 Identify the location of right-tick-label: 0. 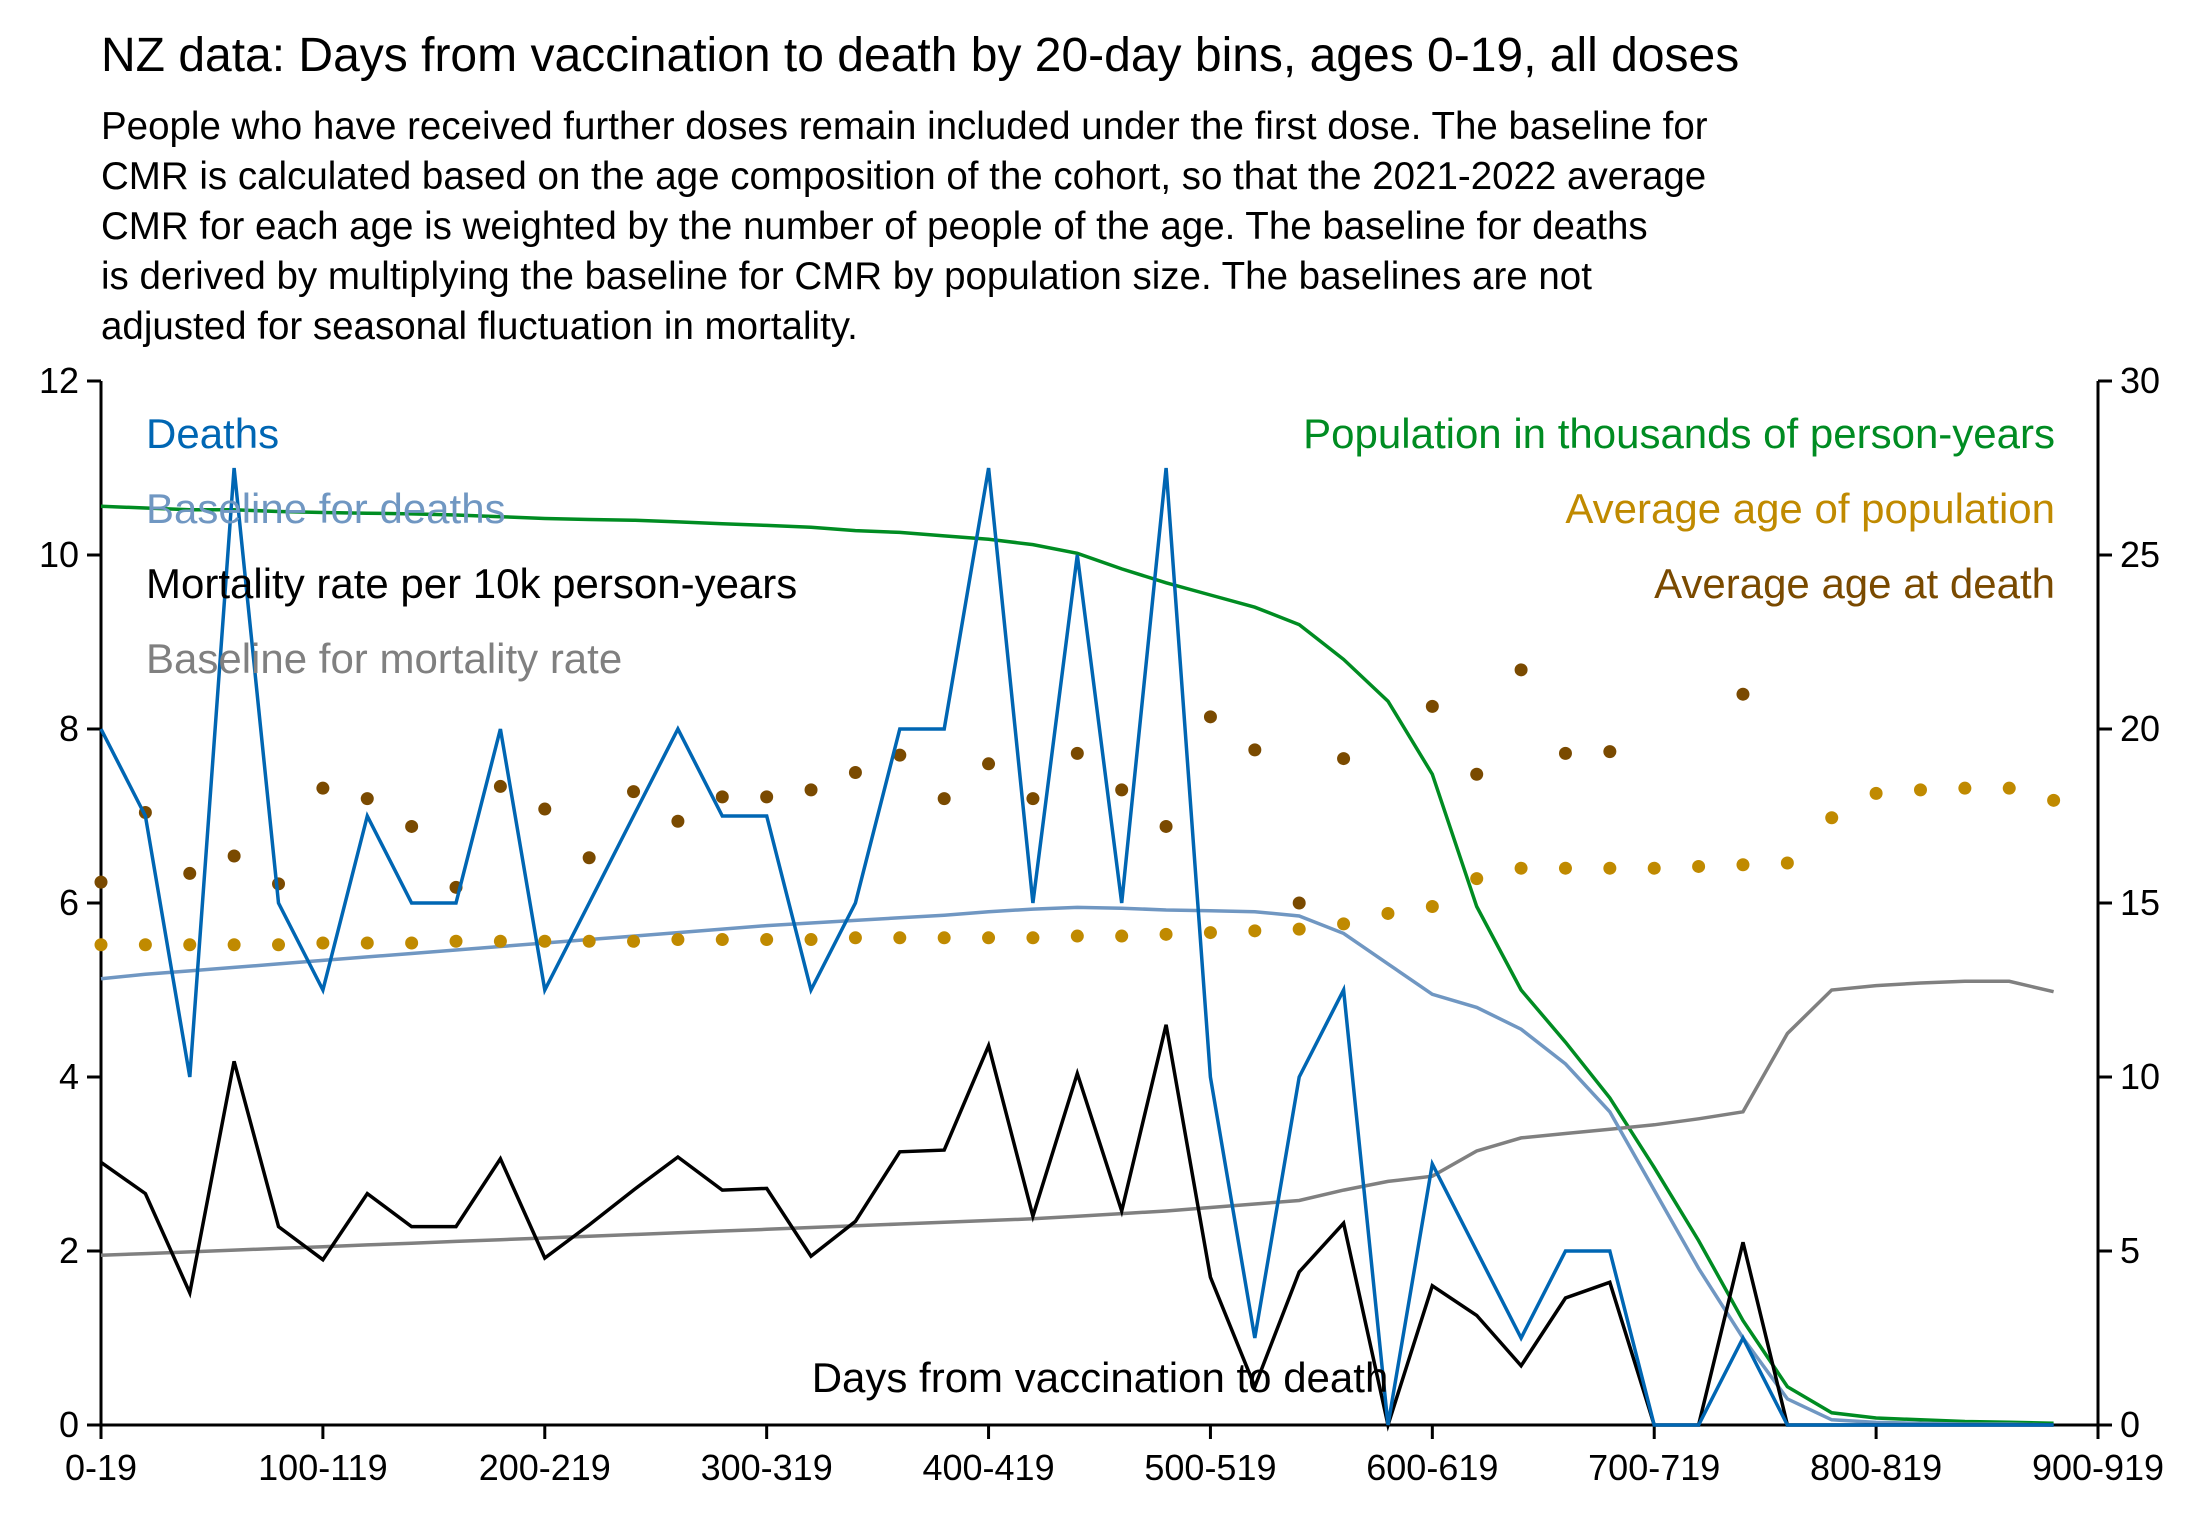
(2130, 1424).